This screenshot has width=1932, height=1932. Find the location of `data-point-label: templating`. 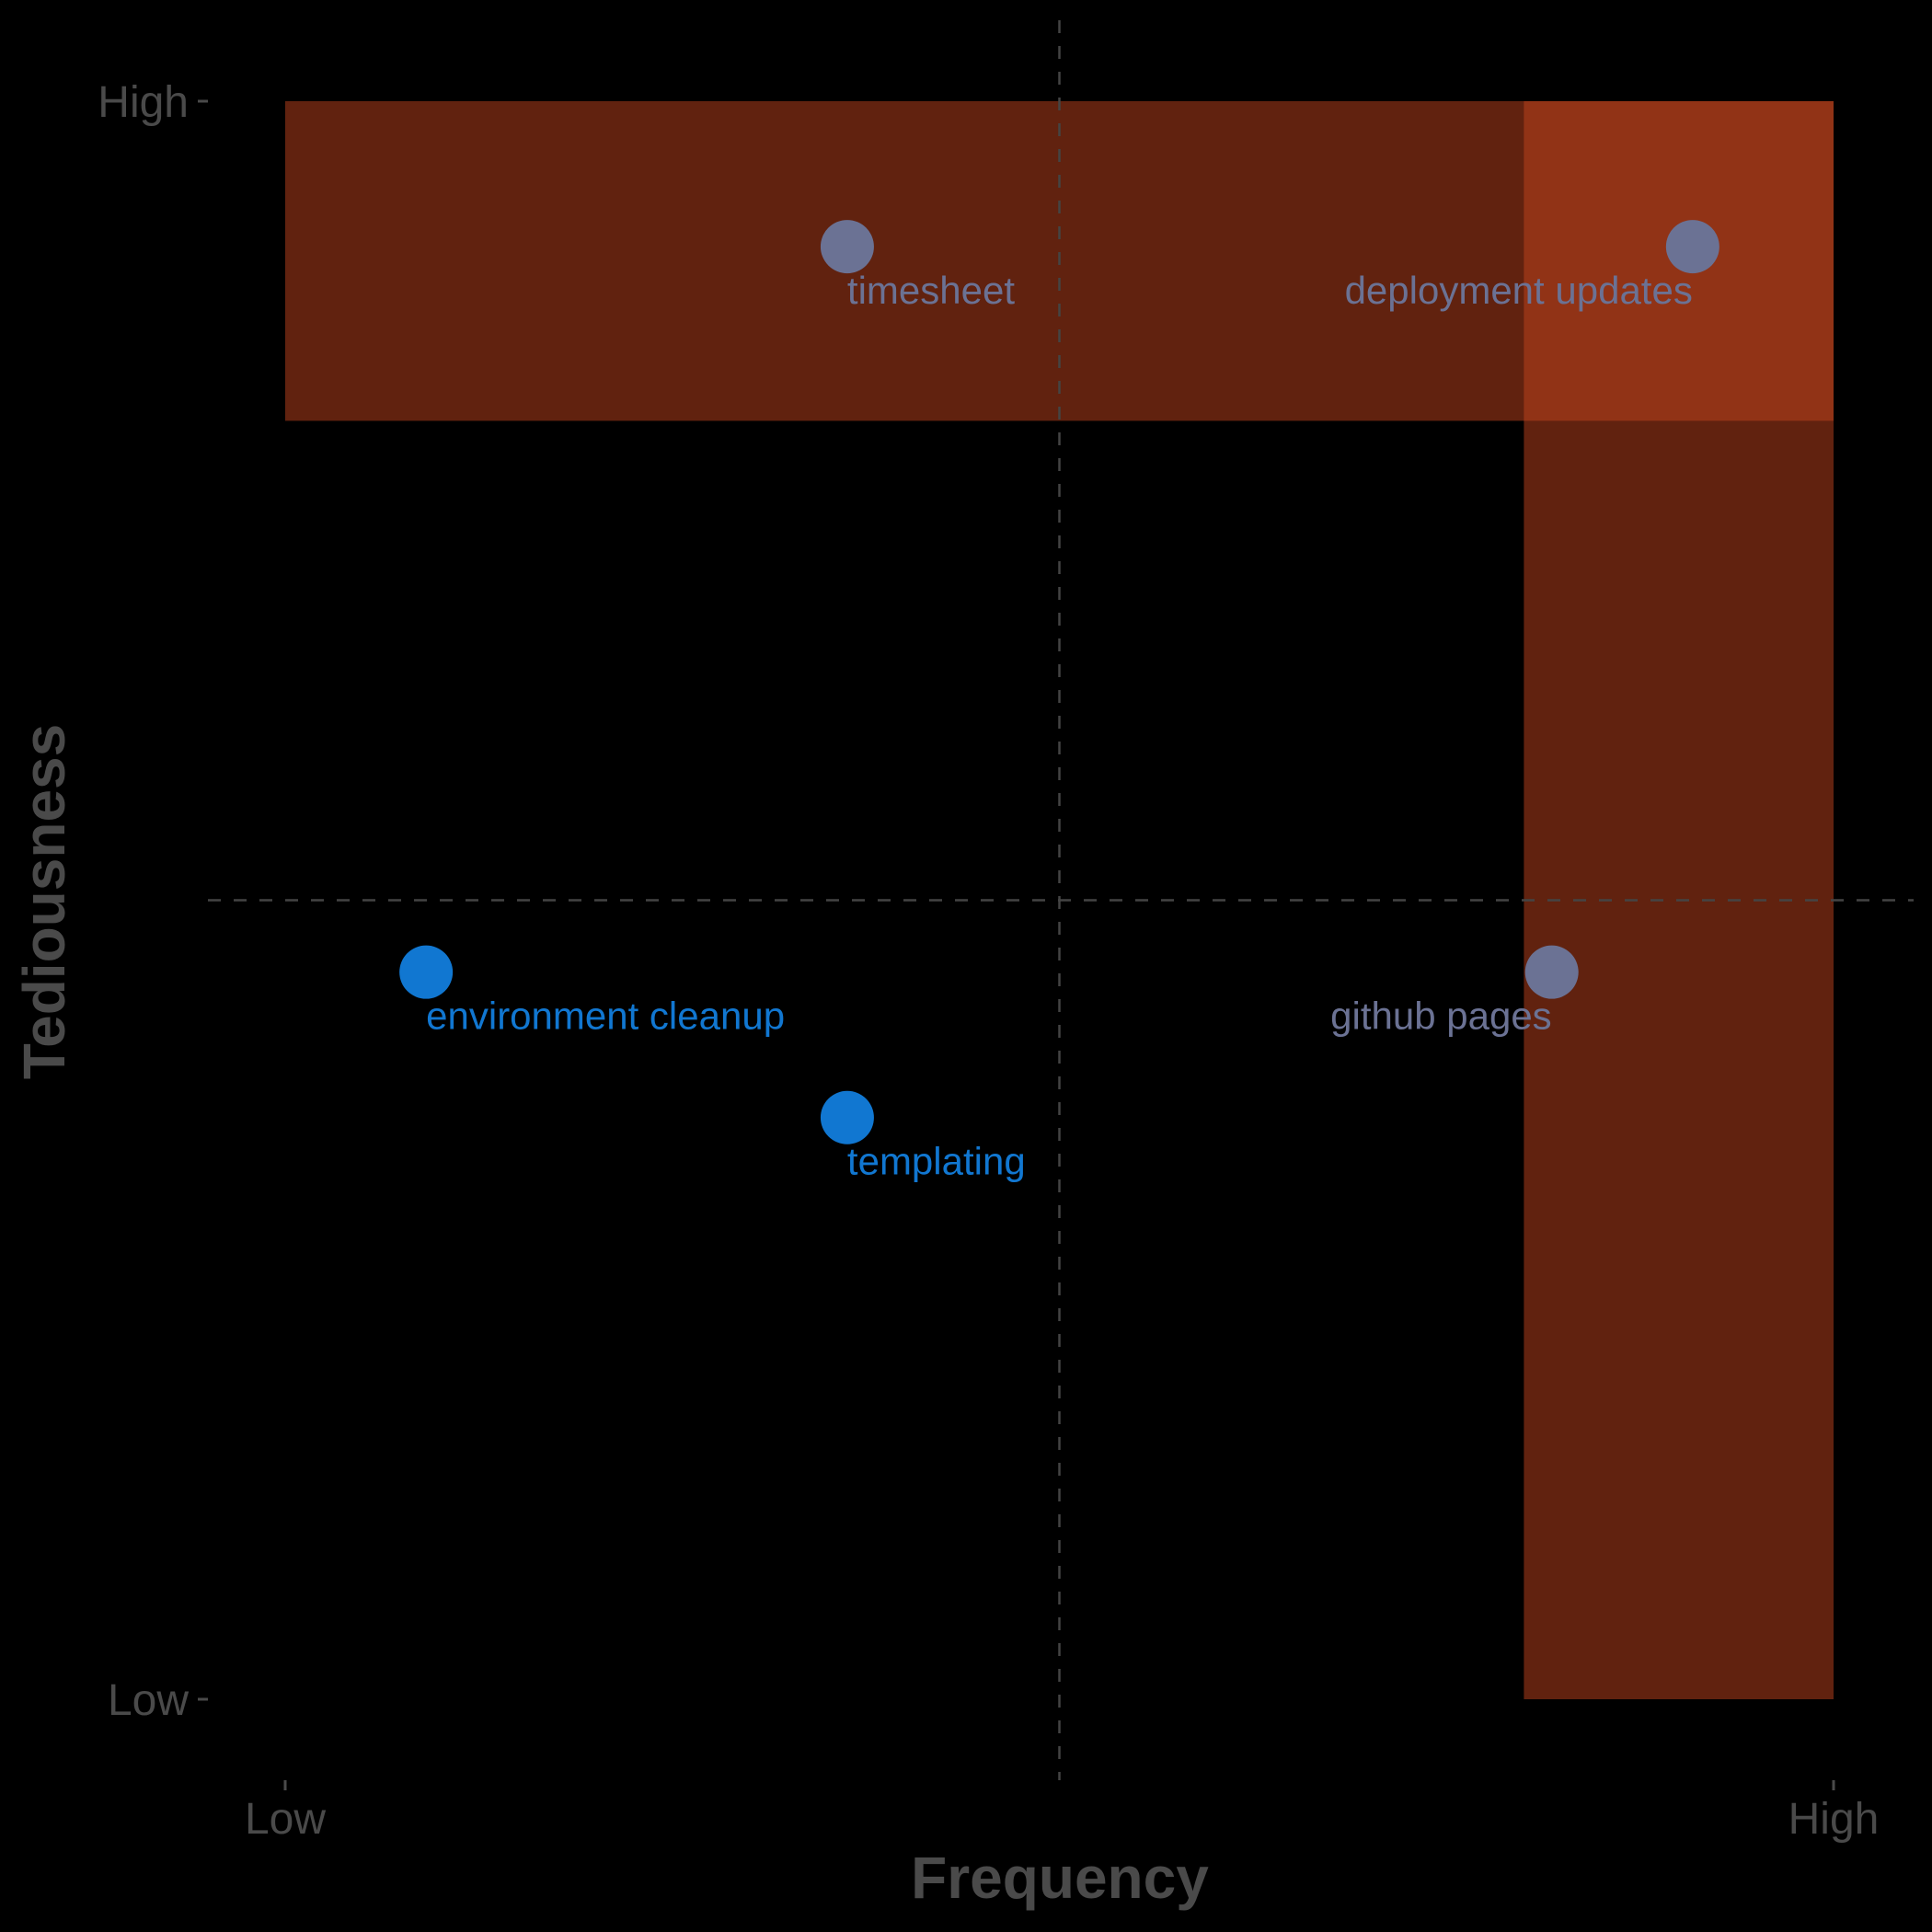

data-point-label: templating is located at coordinates (936, 1161).